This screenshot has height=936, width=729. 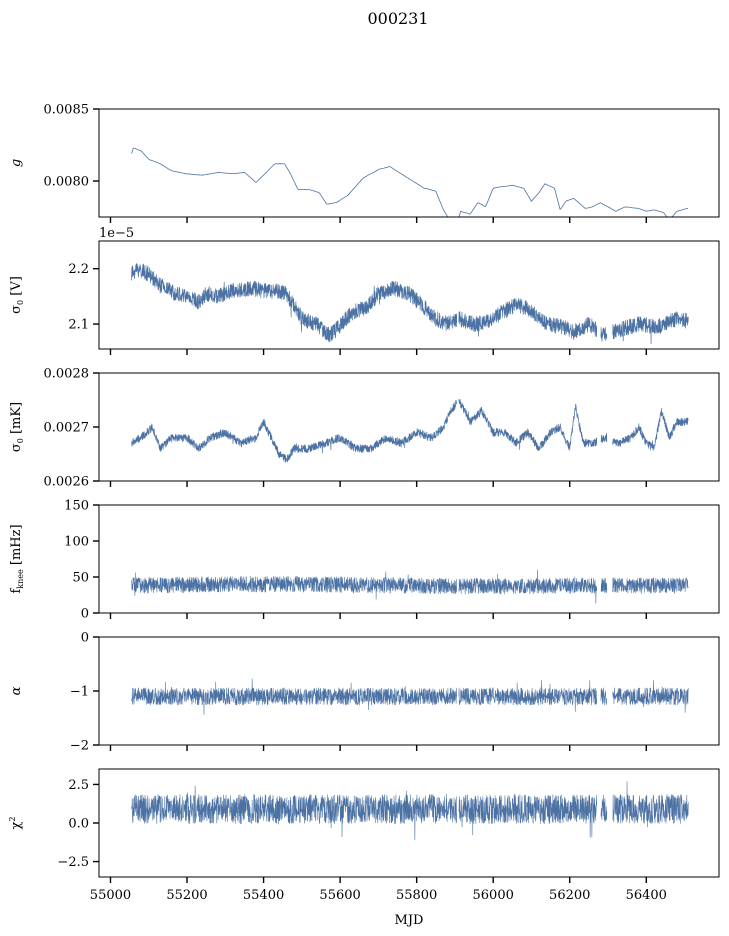 I want to click on offset-label: 1e−5, so click(x=116, y=233).